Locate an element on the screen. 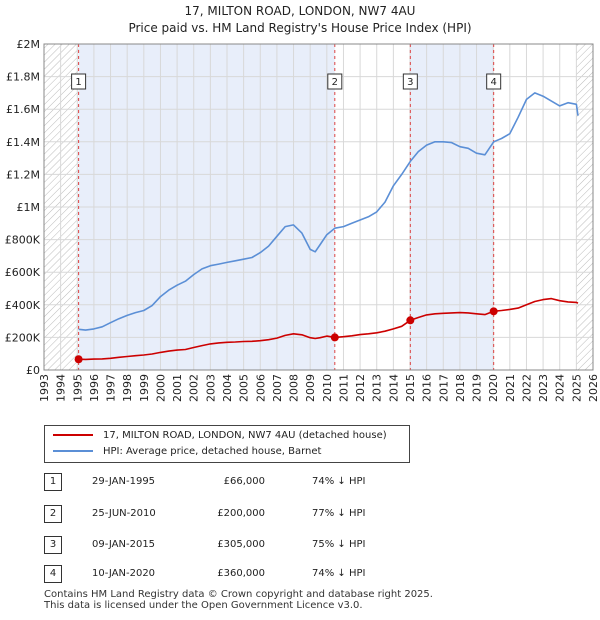 The width and height of the screenshot is (600, 620). x-tick-label: 2011 is located at coordinates (343, 388).